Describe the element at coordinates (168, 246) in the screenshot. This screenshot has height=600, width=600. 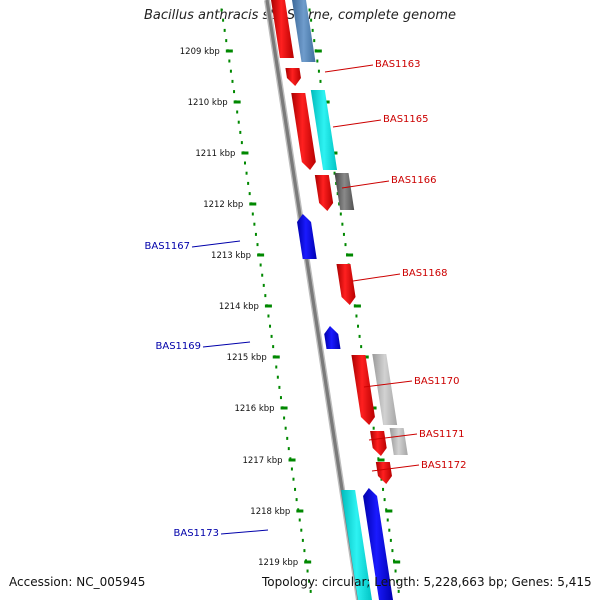
I see `gene-label-reverse: BAS1167` at that location.